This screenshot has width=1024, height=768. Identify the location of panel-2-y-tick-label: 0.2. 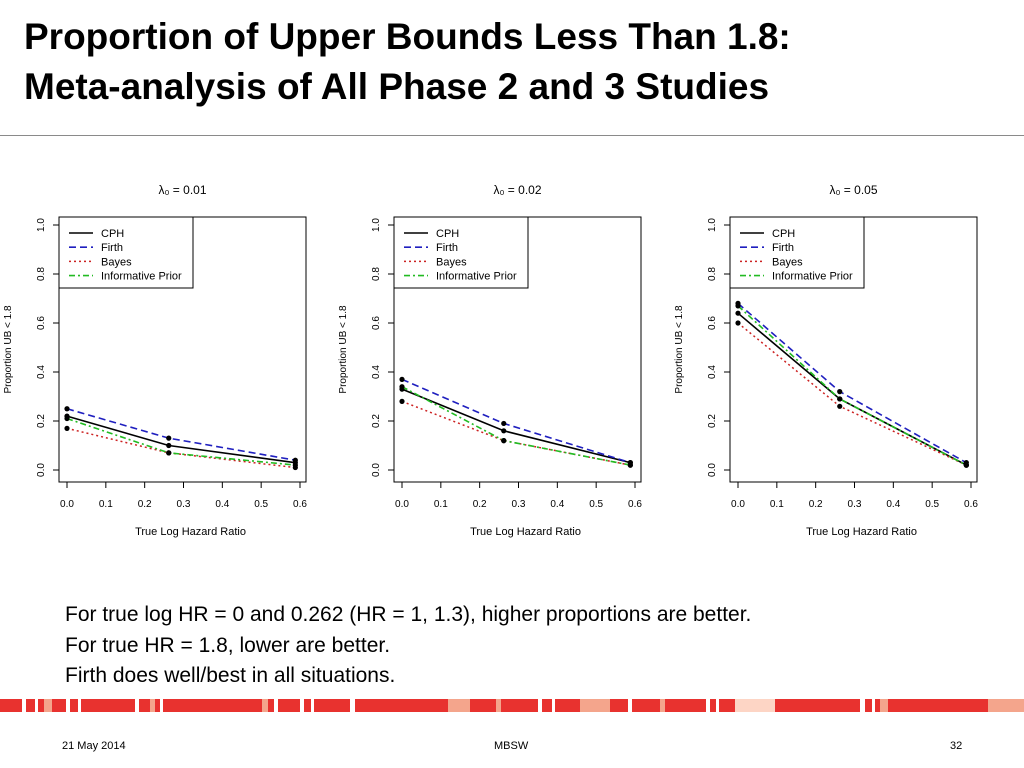
(376, 421).